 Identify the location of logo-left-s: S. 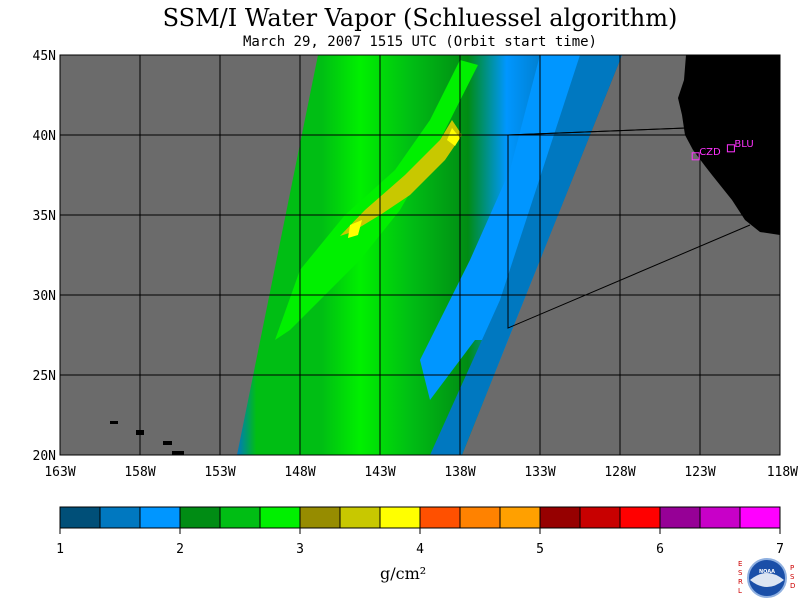
(740, 573).